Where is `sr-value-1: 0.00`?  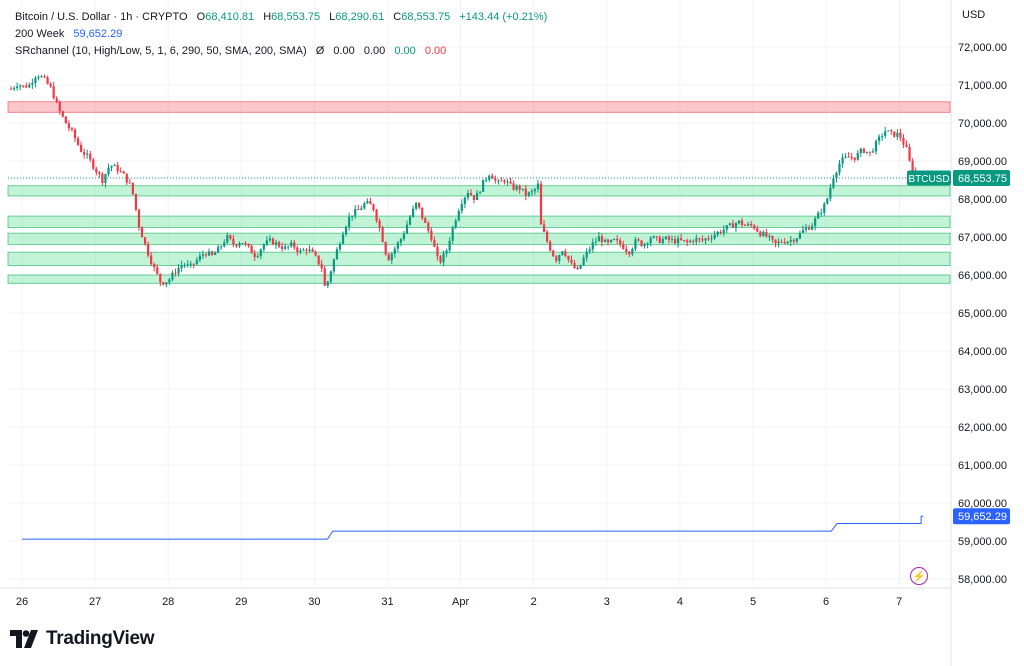 sr-value-1: 0.00 is located at coordinates (344, 51).